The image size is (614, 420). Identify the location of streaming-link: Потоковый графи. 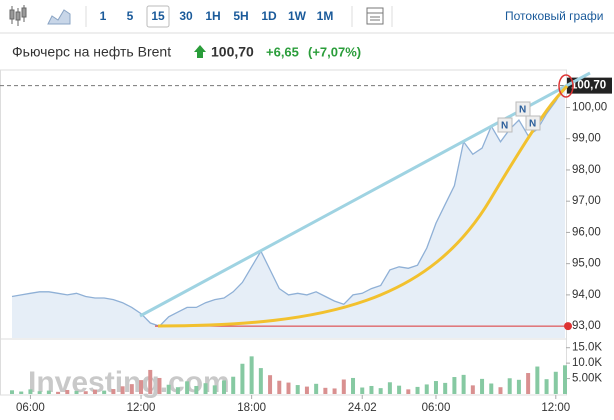
(554, 16).